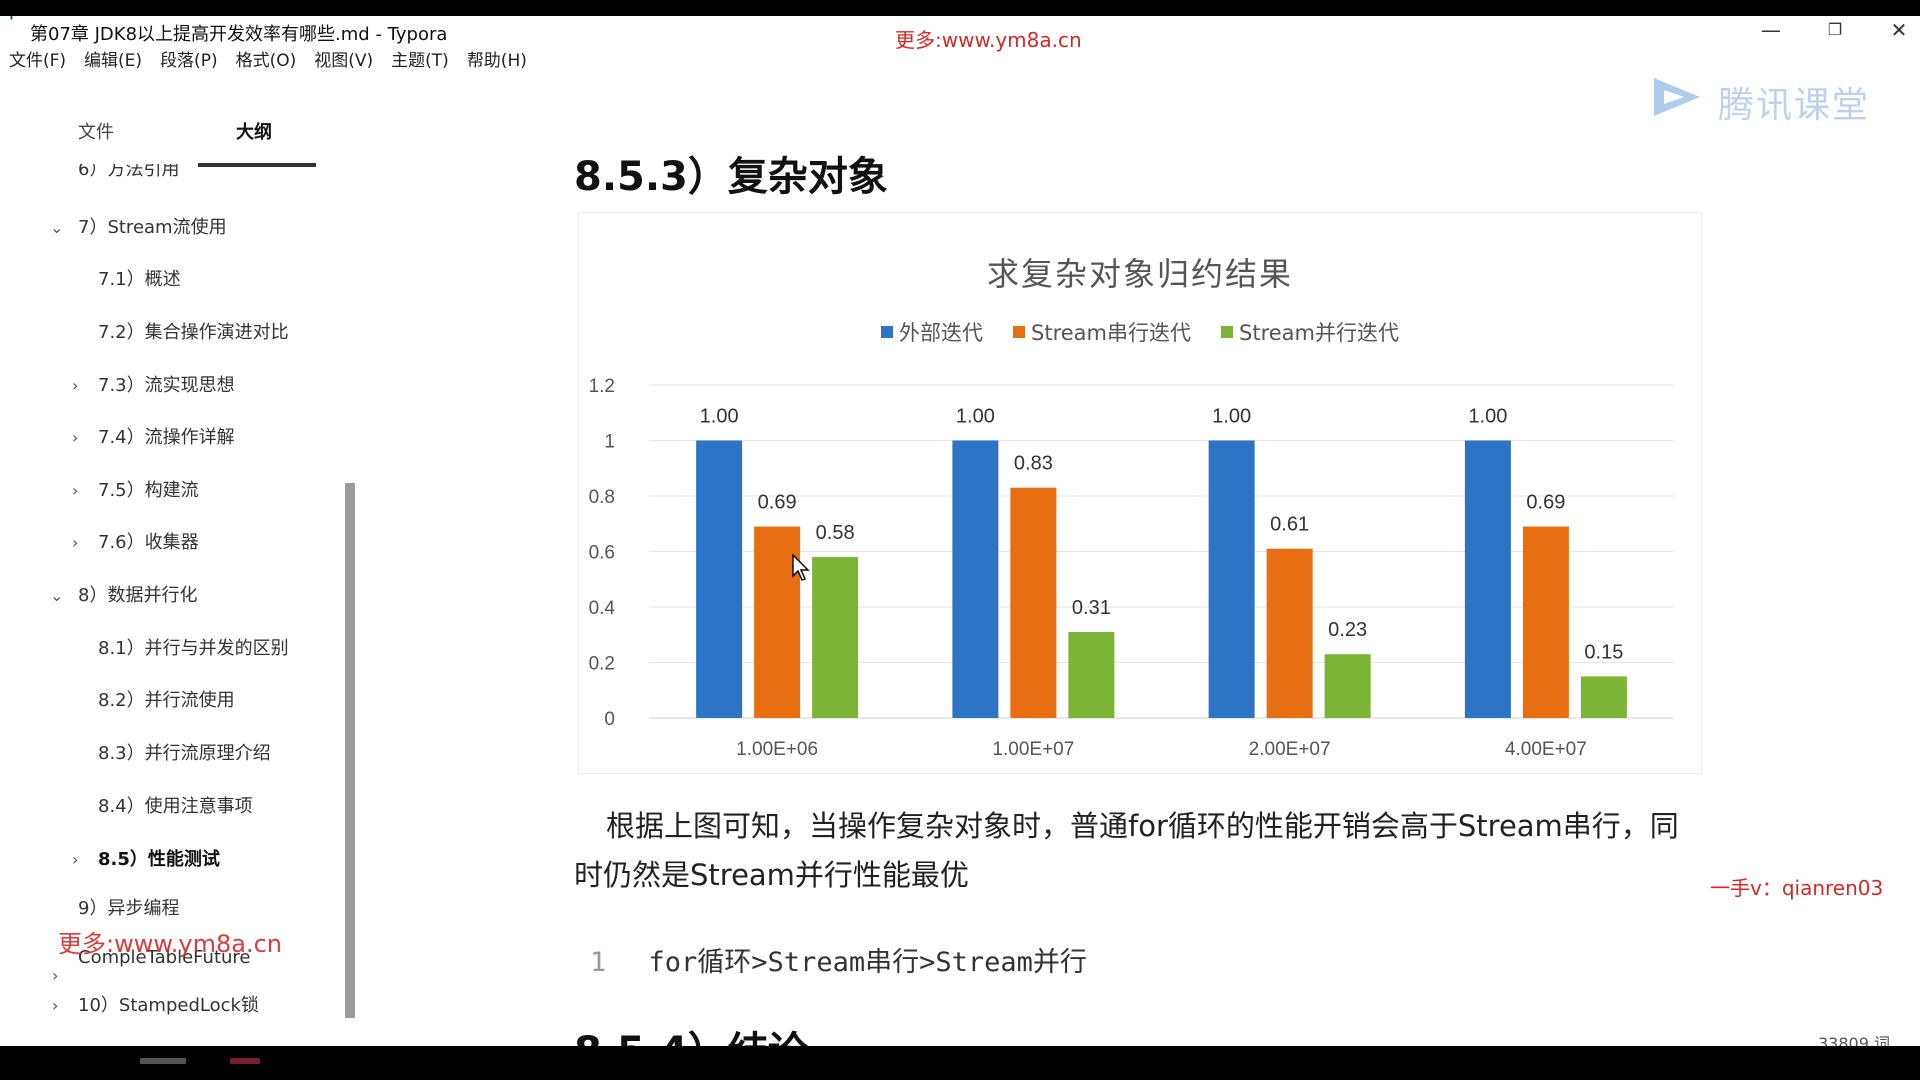 This screenshot has width=1920, height=1080. Describe the element at coordinates (266, 61) in the screenshot. I see `menu-format: 格式(O)` at that location.